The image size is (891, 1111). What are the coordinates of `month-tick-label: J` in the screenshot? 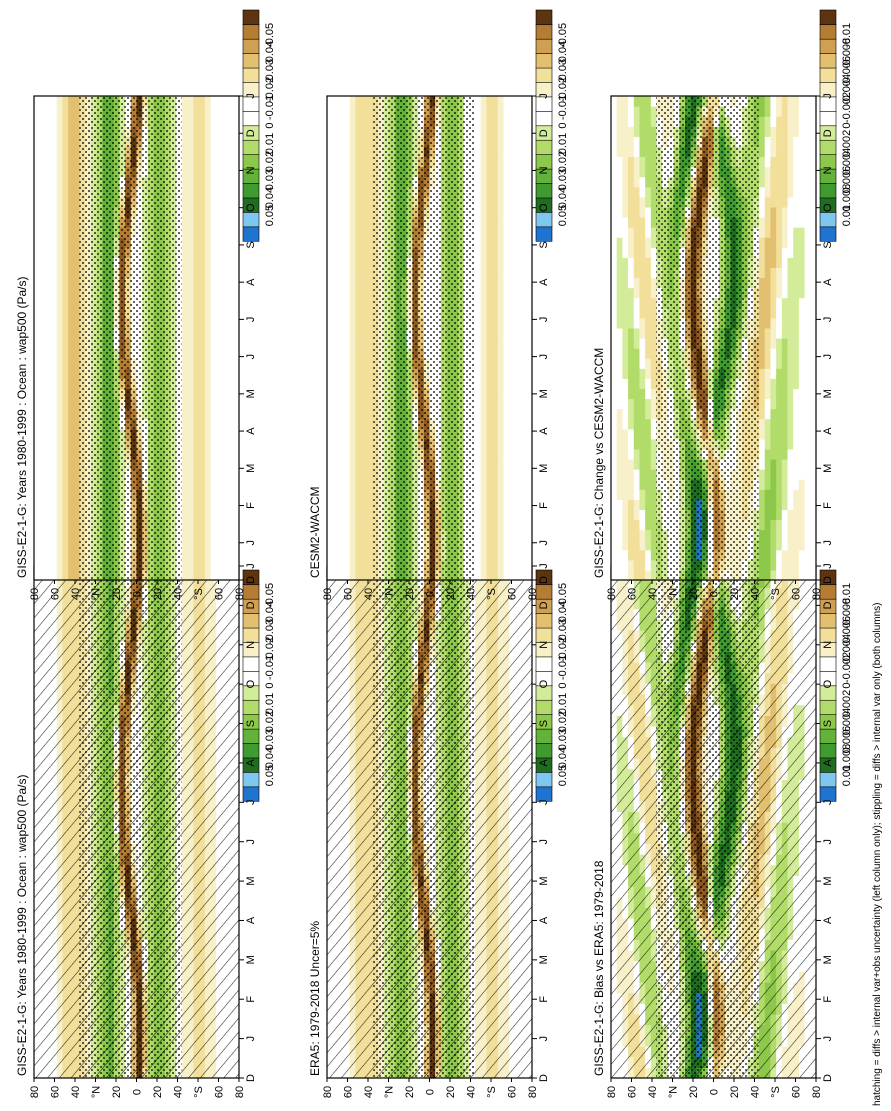 It's located at (251, 1039).